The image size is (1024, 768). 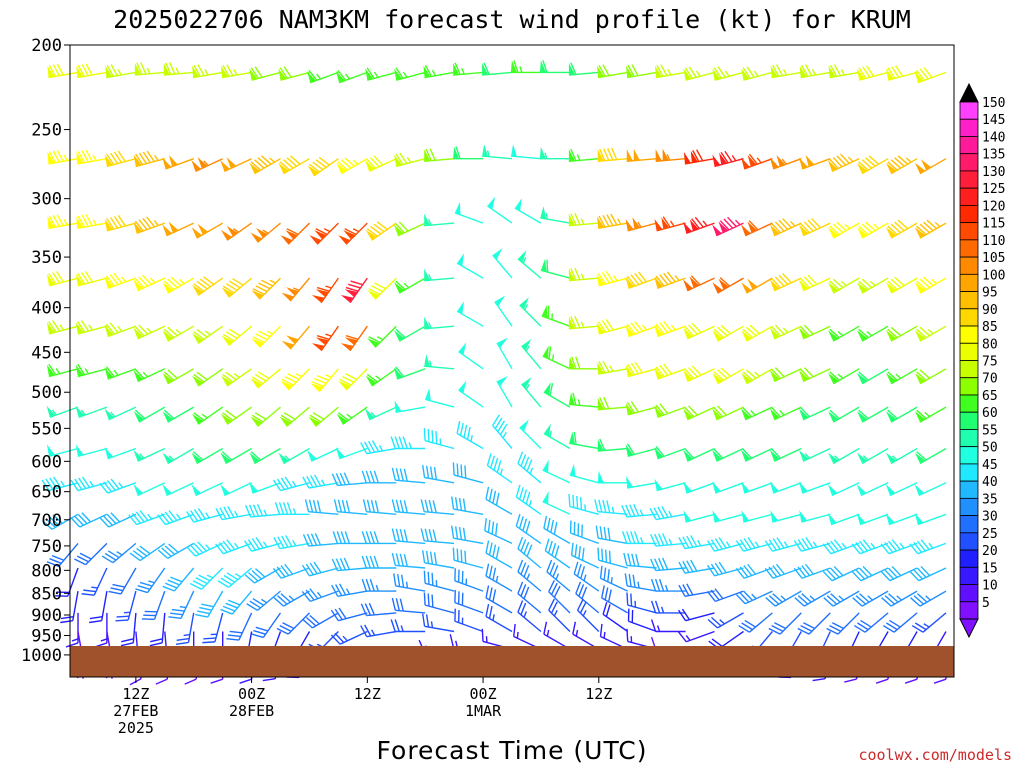 I want to click on colorbar-label: 50, so click(x=990, y=448).